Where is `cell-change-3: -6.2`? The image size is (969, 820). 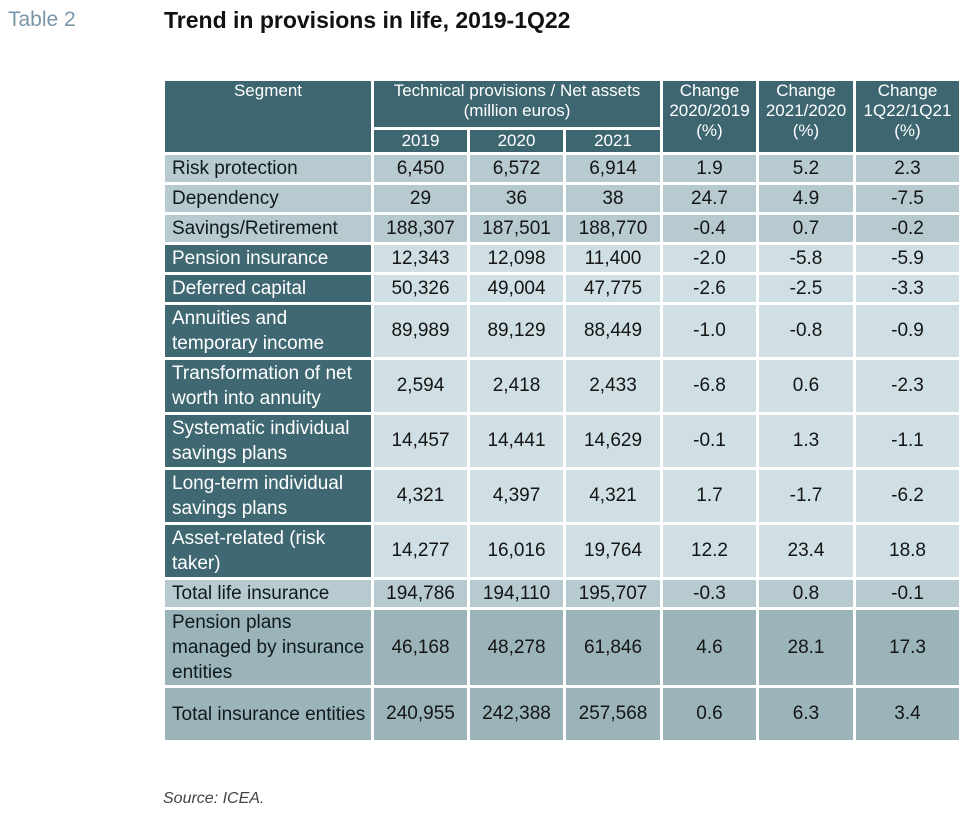
cell-change-3: -6.2 is located at coordinates (907, 496).